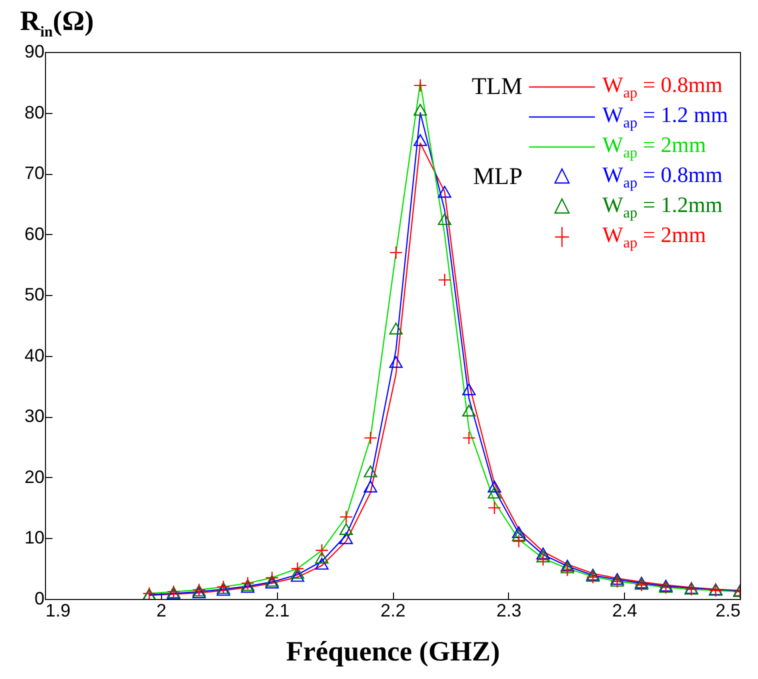 This screenshot has height=679, width=758. Describe the element at coordinates (393, 652) in the screenshot. I see `x-axis-title: Fréquence (GHZ)` at that location.